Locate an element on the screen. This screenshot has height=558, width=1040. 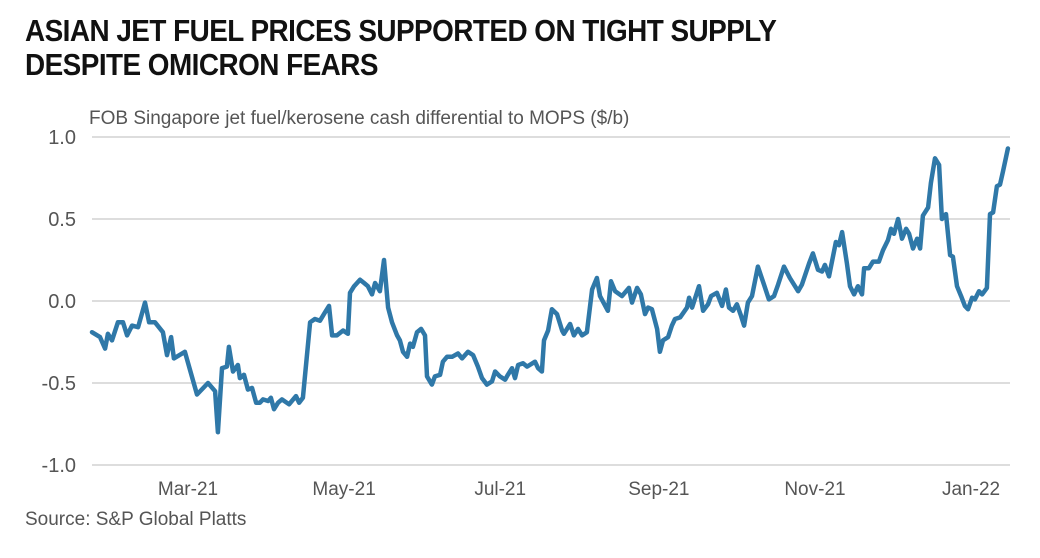
y-tick-label: 0.0 is located at coordinates (62, 302).